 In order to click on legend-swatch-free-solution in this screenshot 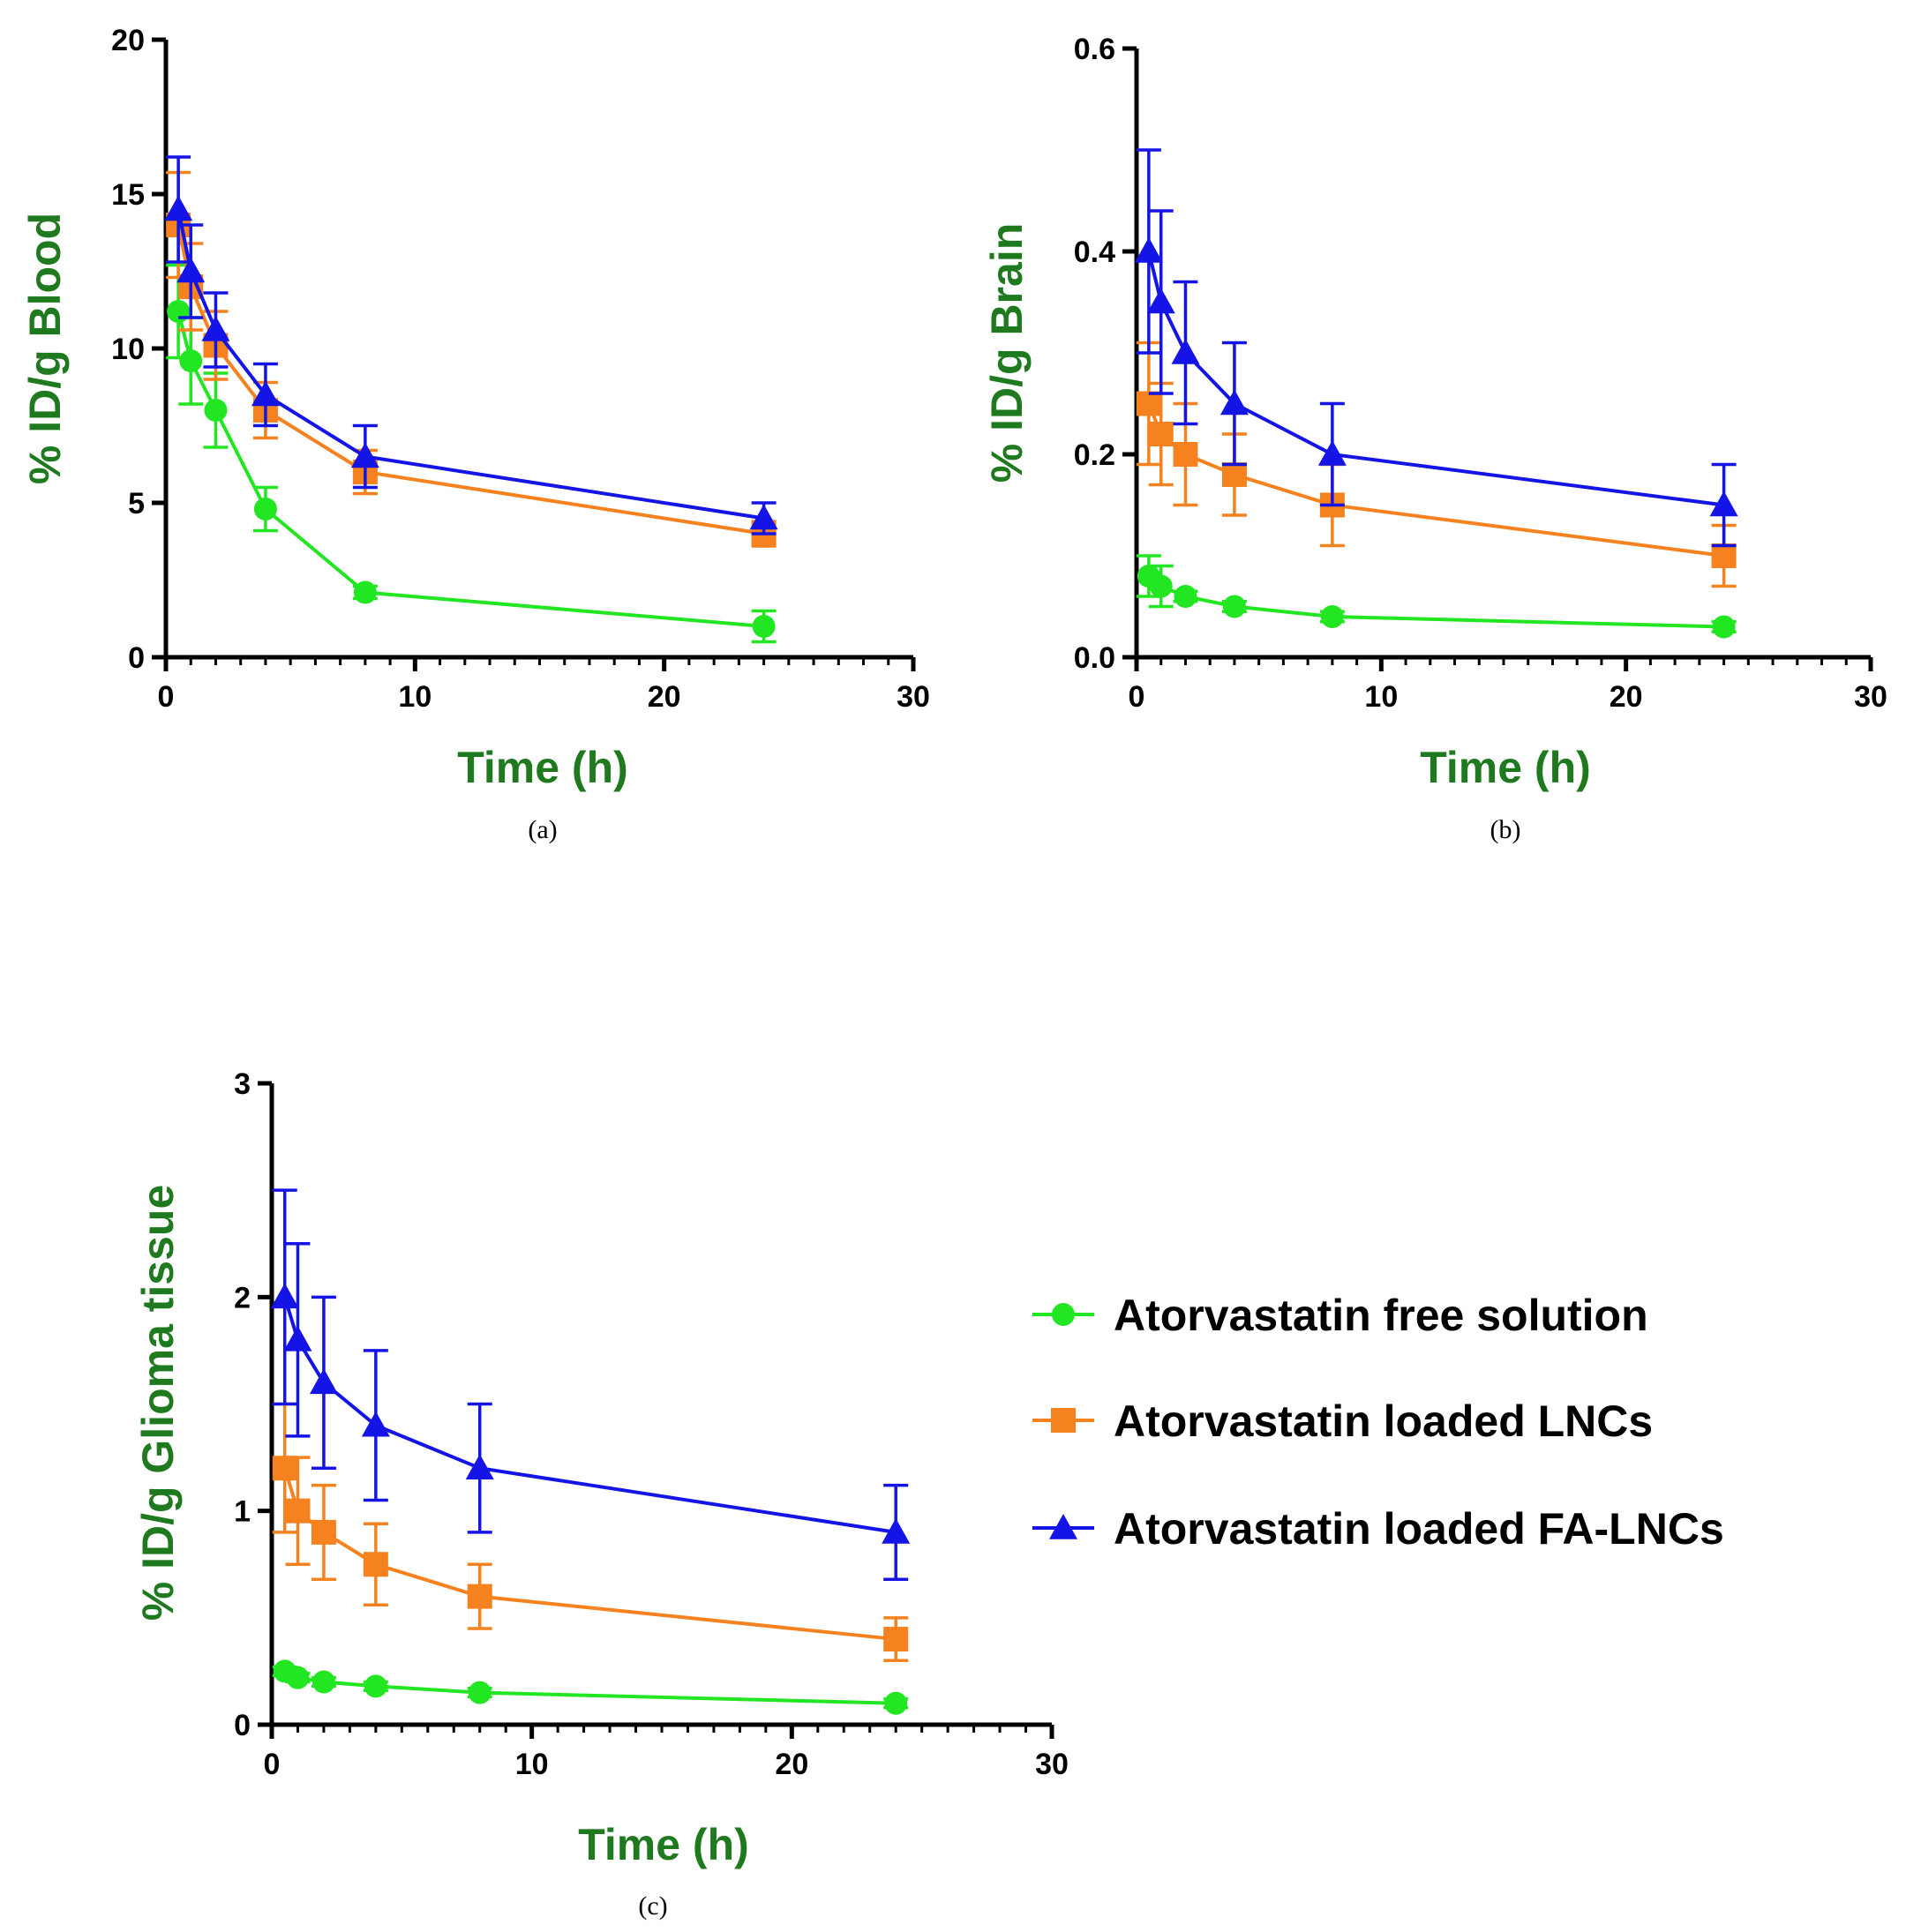, I will do `click(1063, 1314)`.